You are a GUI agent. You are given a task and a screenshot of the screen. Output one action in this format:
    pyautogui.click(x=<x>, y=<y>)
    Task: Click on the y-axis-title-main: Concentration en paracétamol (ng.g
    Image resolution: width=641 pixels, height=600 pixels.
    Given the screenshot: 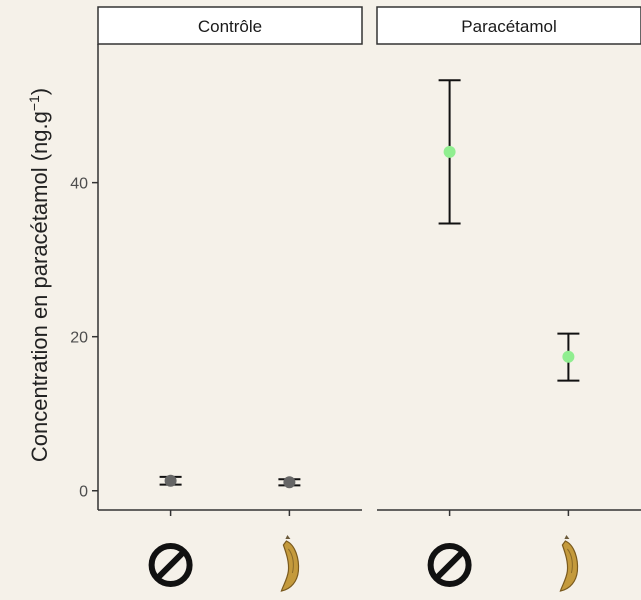 What is the action you would take?
    pyautogui.click(x=39, y=286)
    